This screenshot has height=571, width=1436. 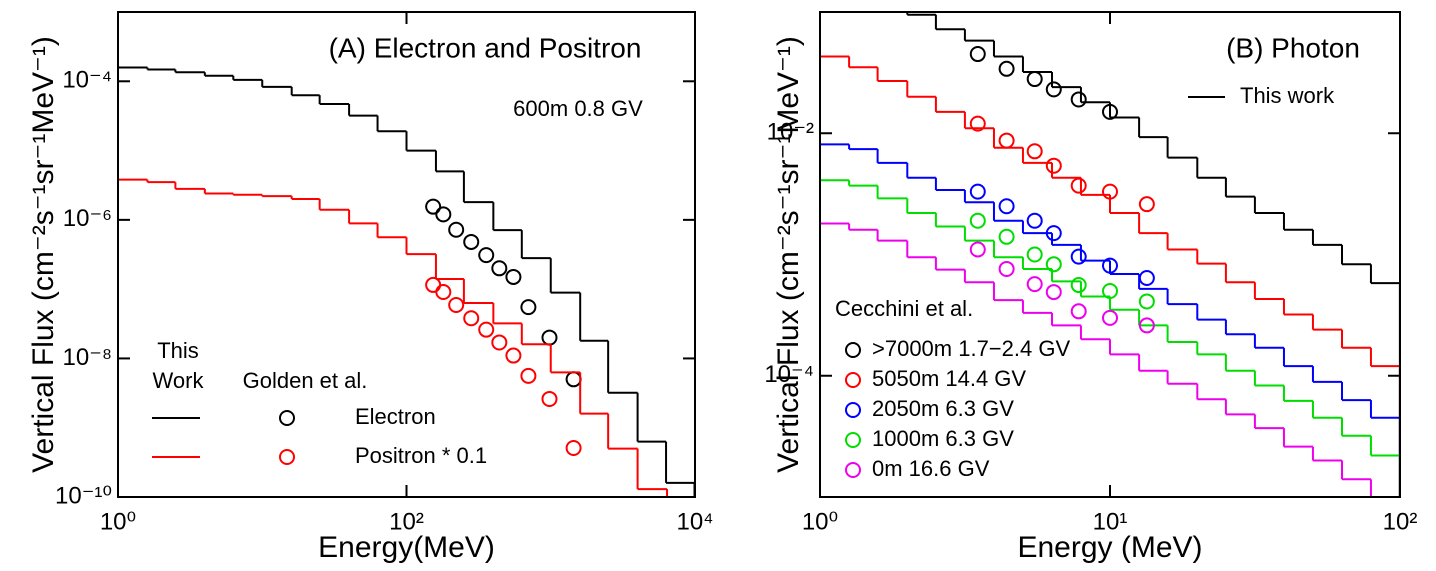 What do you see at coordinates (305, 380) in the screenshot?
I see `legend-header: Golden et al.` at bounding box center [305, 380].